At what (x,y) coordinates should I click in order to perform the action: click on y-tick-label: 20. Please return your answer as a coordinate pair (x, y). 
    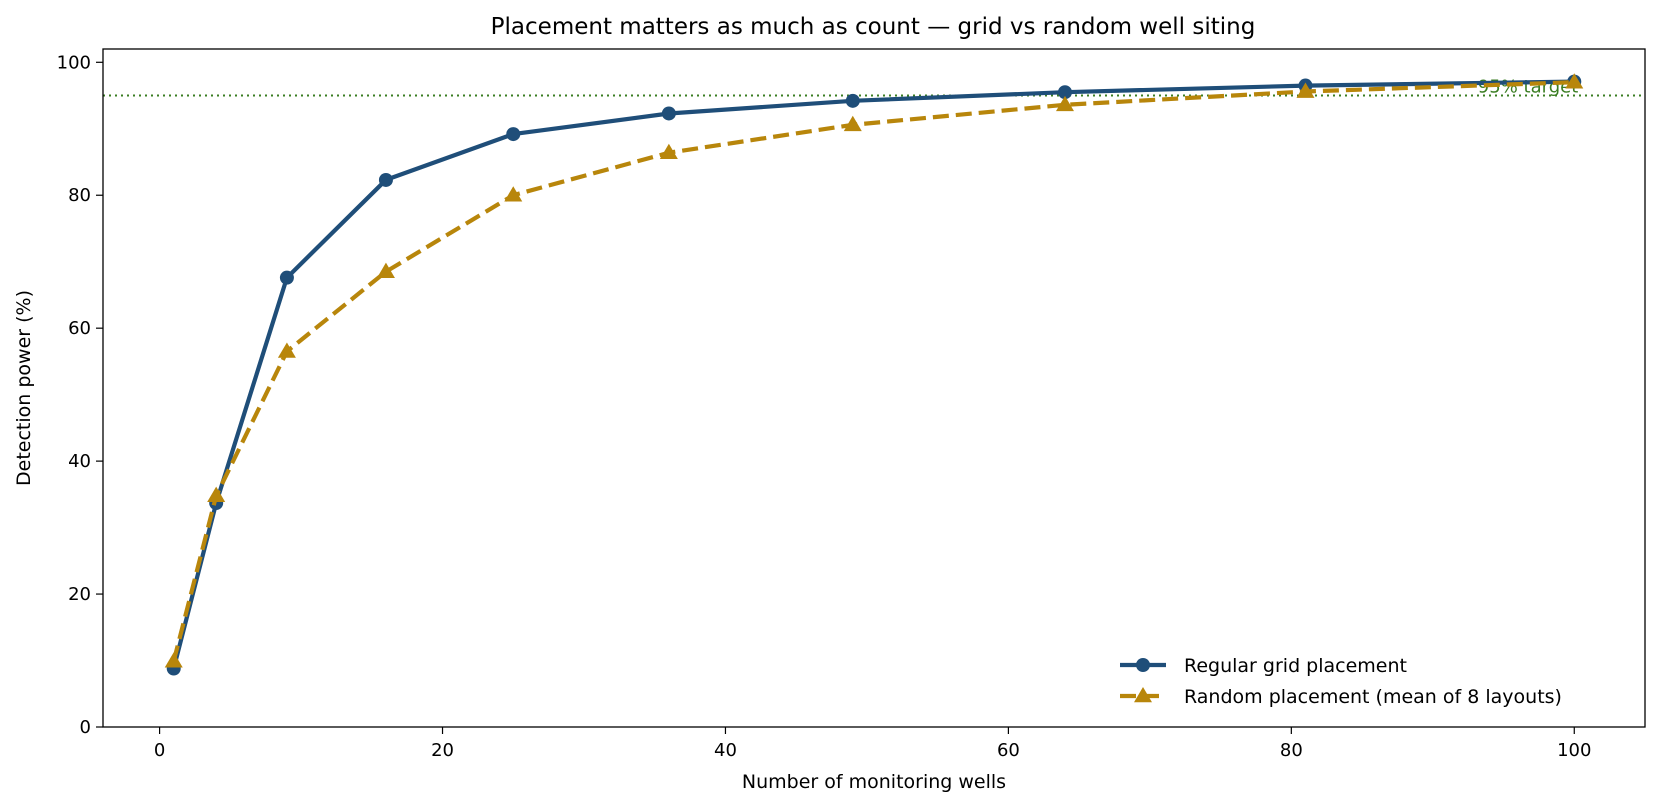
    Looking at the image, I should click on (79, 594).